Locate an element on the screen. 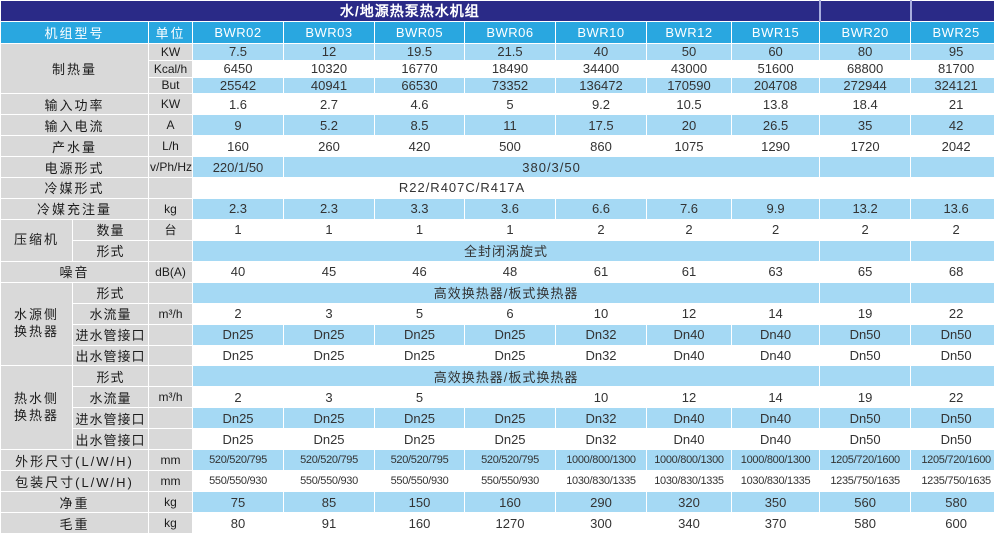 The width and height of the screenshot is (994, 534). data-cell: 45 is located at coordinates (329, 271).